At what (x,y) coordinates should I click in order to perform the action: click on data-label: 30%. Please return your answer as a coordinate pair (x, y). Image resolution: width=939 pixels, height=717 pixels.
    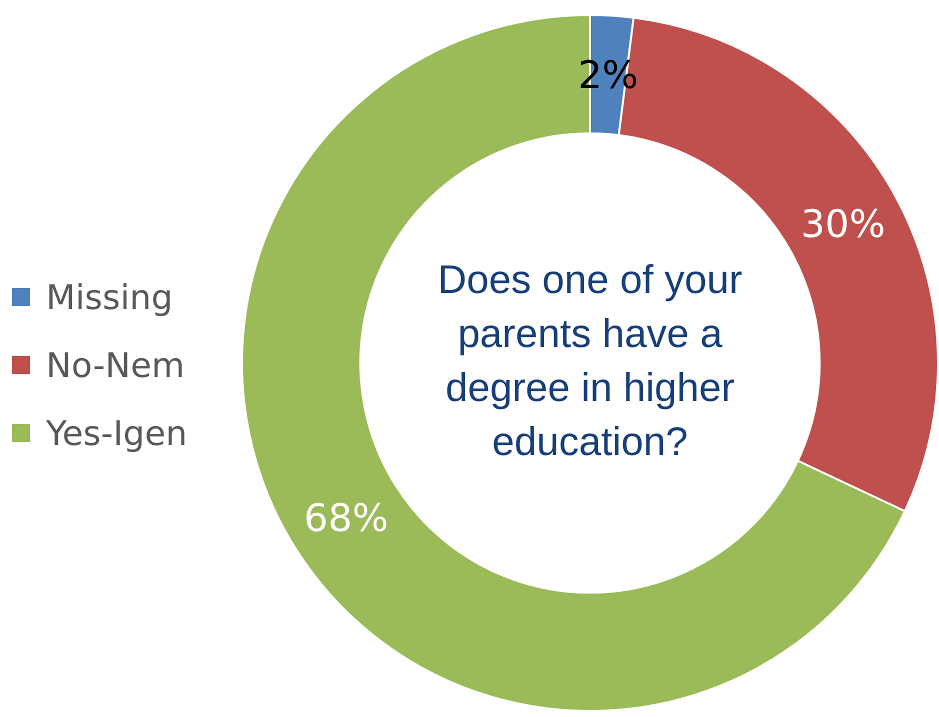
    Looking at the image, I should click on (843, 224).